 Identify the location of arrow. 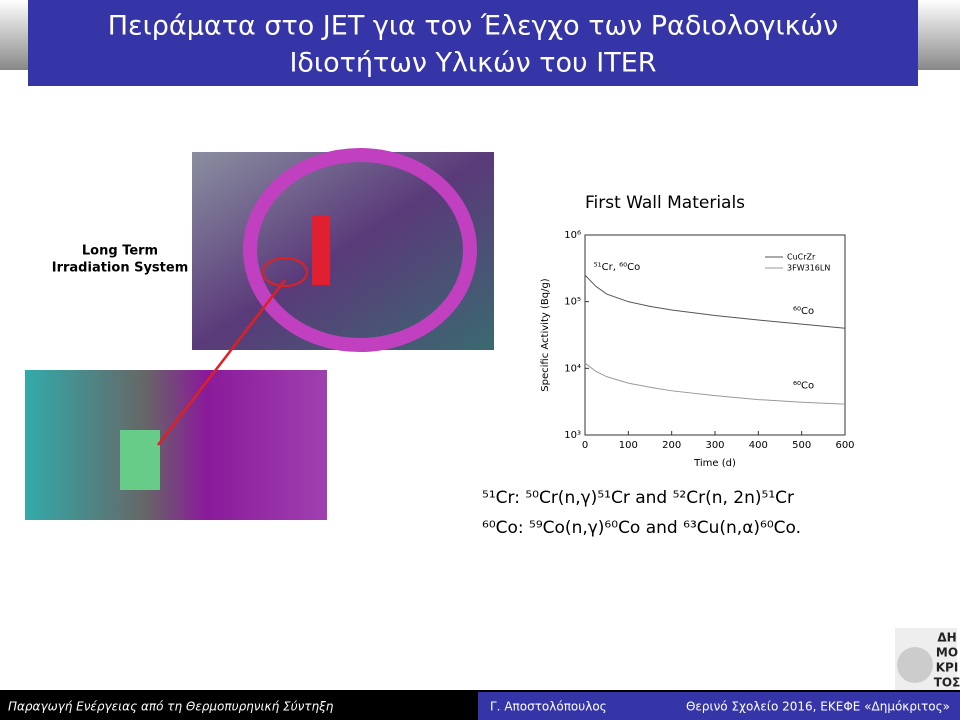
(221, 362).